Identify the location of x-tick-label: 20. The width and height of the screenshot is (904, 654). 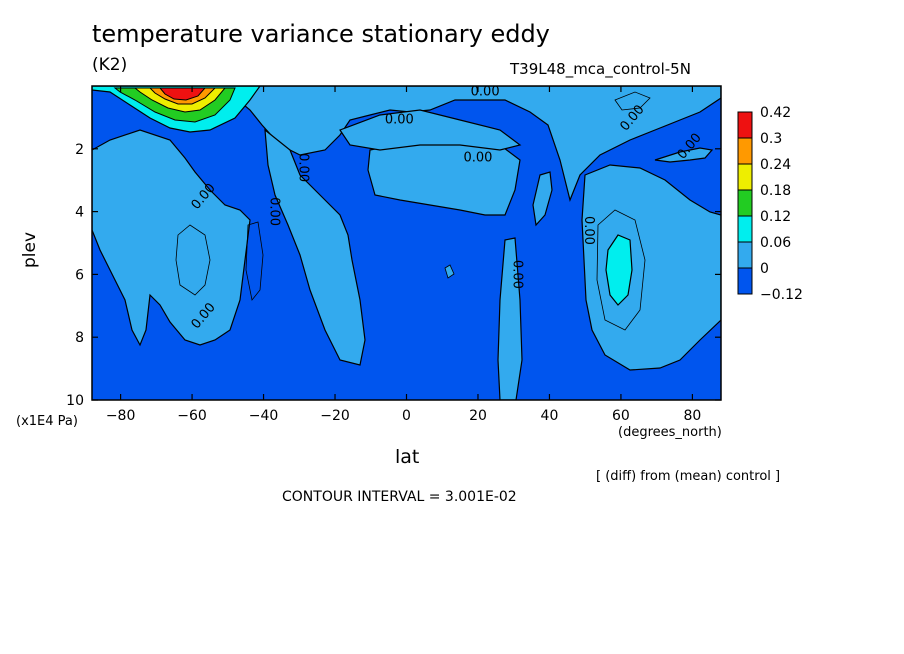
(478, 416).